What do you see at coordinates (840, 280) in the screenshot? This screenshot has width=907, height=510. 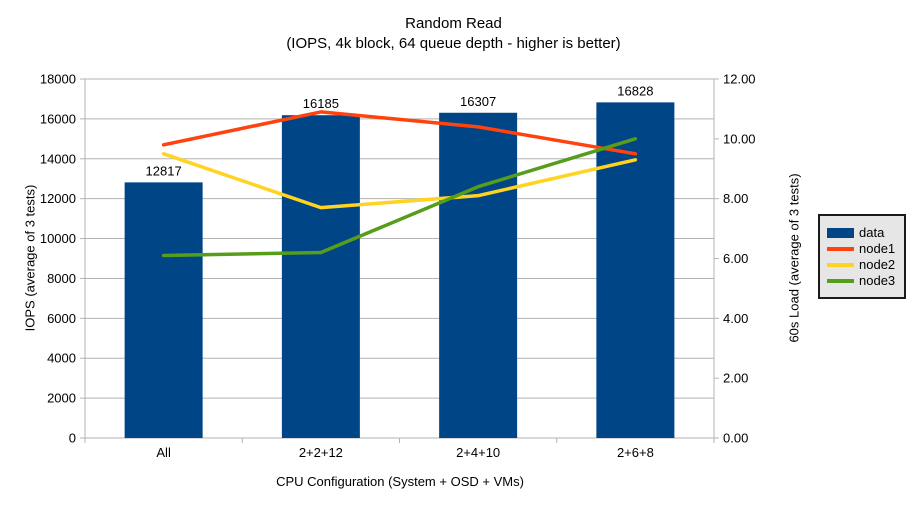 I see `legend-swatch-node3` at bounding box center [840, 280].